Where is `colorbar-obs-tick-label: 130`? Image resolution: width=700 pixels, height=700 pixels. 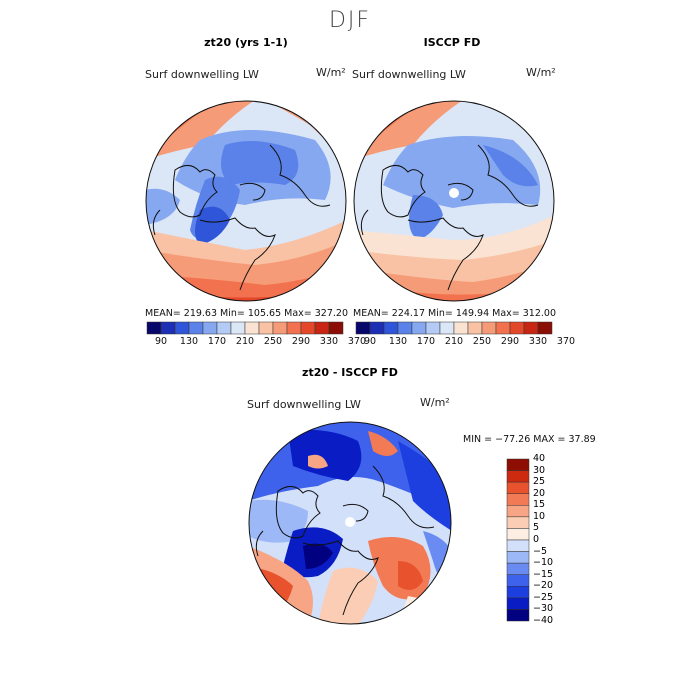 colorbar-obs-tick-label: 130 is located at coordinates (398, 341).